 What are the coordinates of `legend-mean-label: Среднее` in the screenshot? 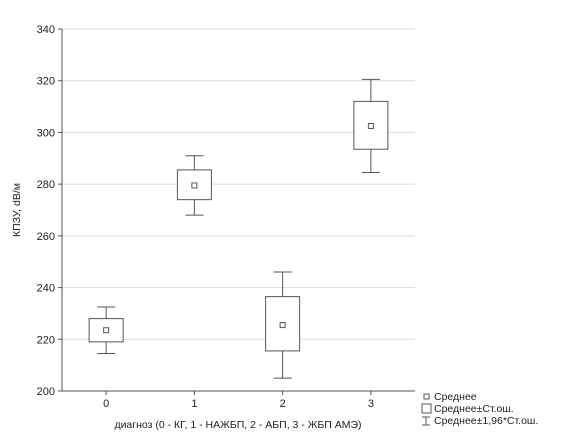 It's located at (455, 397).